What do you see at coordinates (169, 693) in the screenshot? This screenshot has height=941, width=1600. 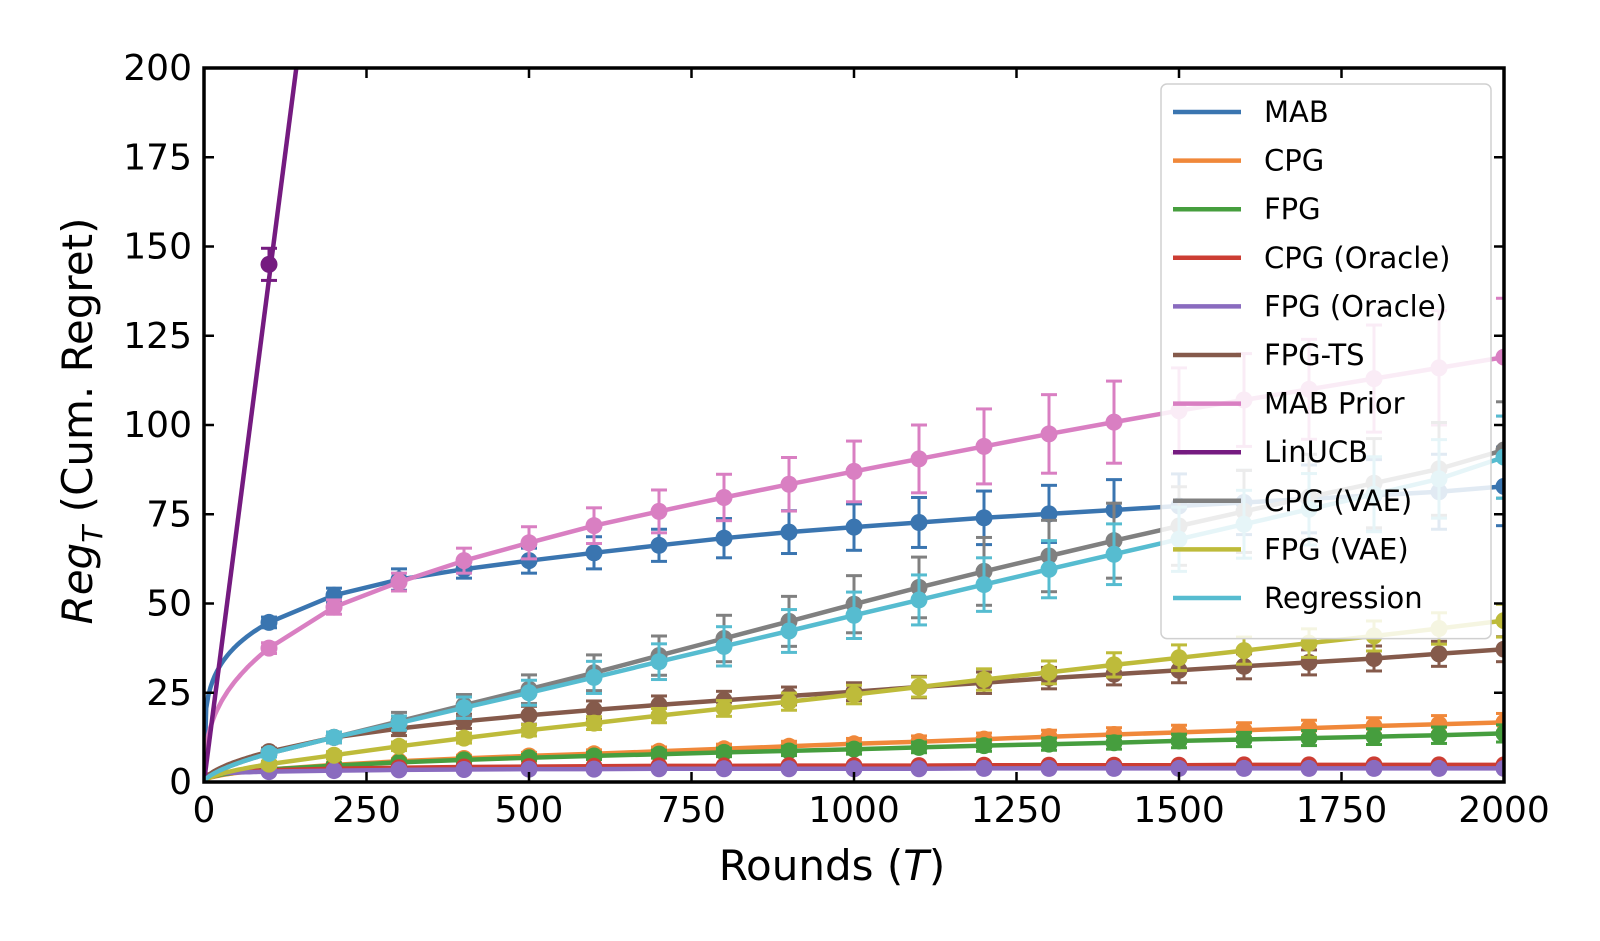 I see `y-tick-label: 25` at bounding box center [169, 693].